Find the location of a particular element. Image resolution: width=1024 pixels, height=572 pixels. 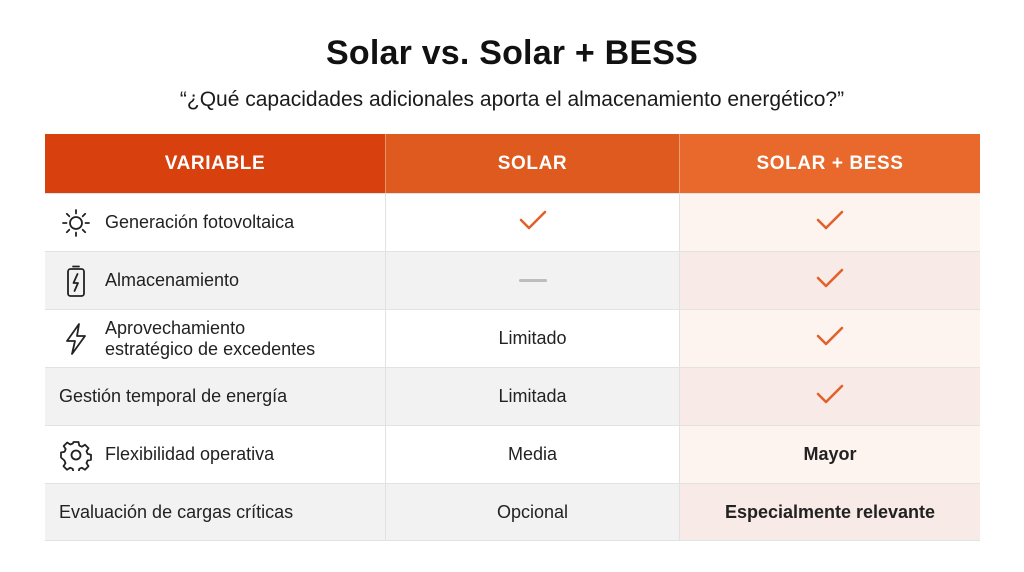

variable-label: Almacenamiento is located at coordinates (172, 280).